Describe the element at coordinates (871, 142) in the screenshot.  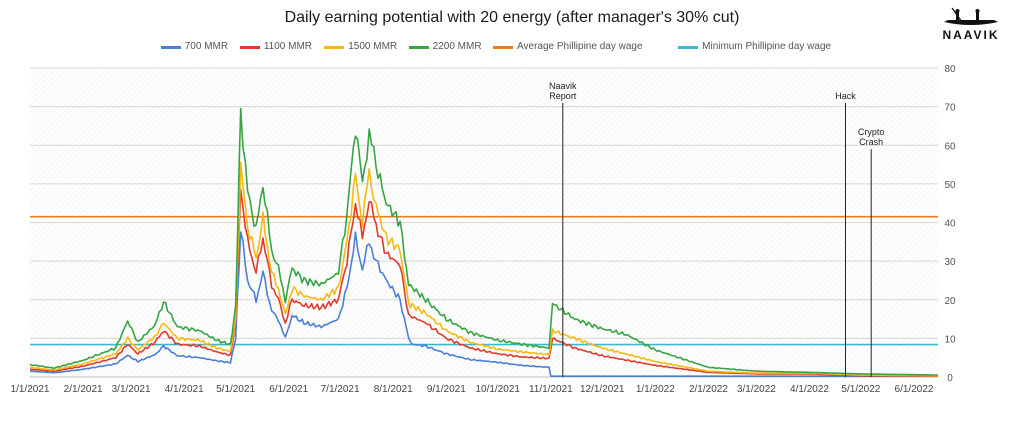
I see `annotation-label: Crash` at that location.